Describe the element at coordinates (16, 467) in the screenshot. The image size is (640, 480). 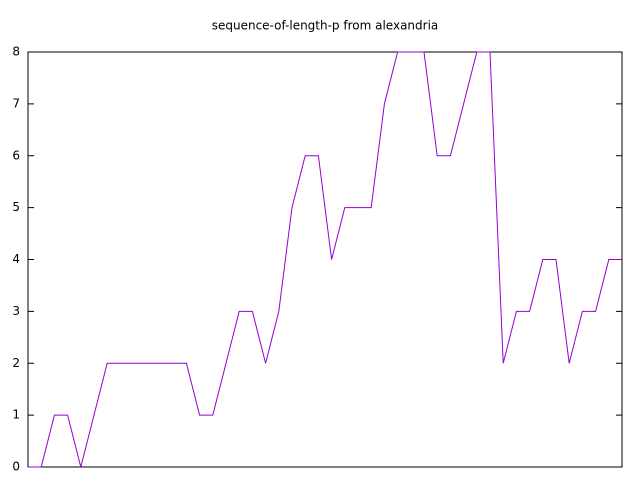
I see `y-tick-label: 0` at that location.